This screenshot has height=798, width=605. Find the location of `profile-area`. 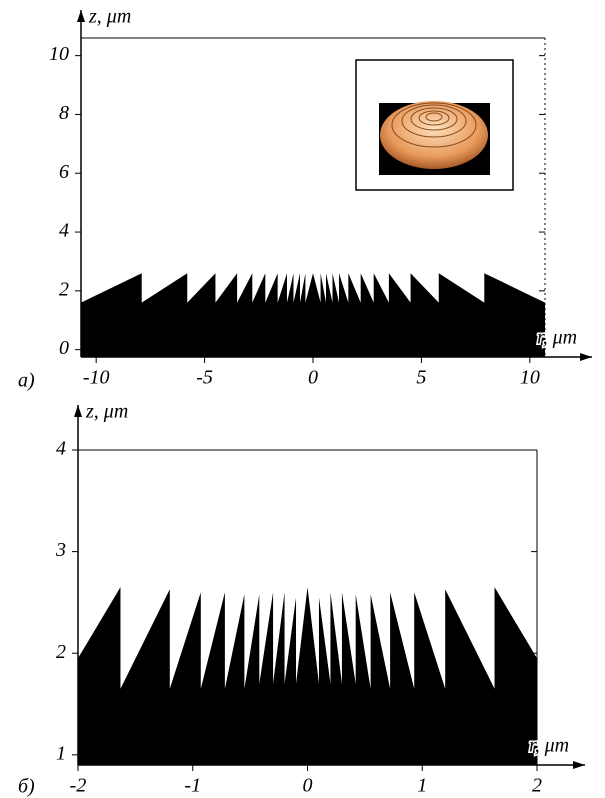

profile-area is located at coordinates (313, 315).